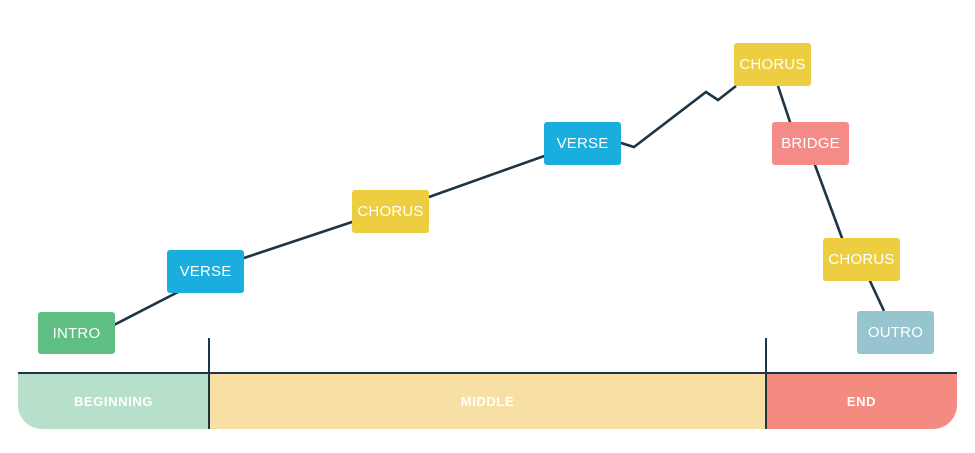 Image resolution: width=975 pixels, height=453 pixels. What do you see at coordinates (390, 211) in the screenshot?
I see `chorus-block-1: CHORUS` at bounding box center [390, 211].